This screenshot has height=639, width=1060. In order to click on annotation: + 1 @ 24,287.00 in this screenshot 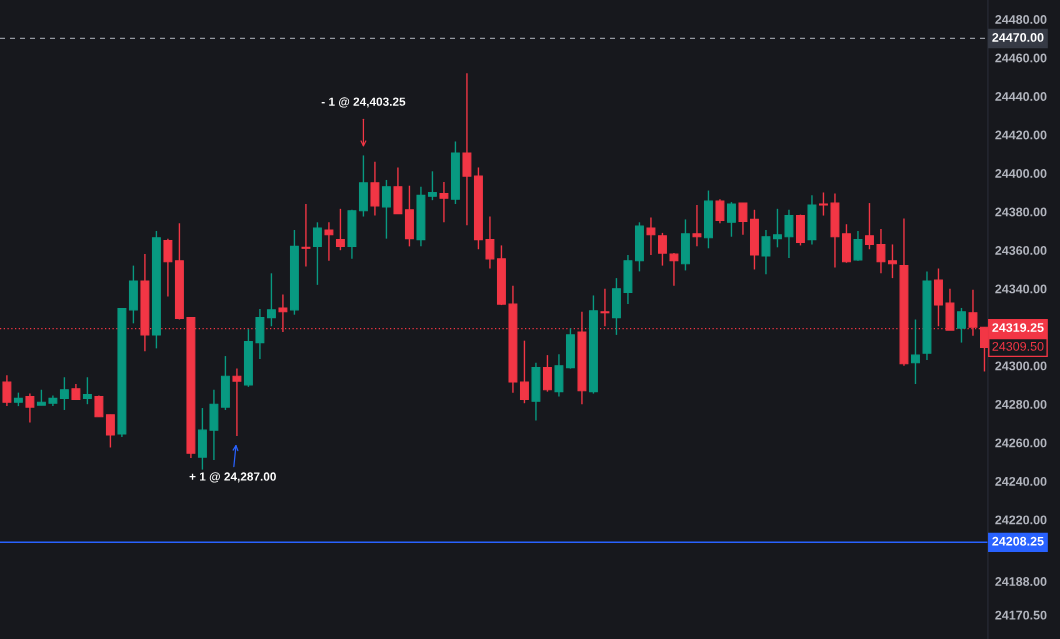, I will do `click(232, 477)`.